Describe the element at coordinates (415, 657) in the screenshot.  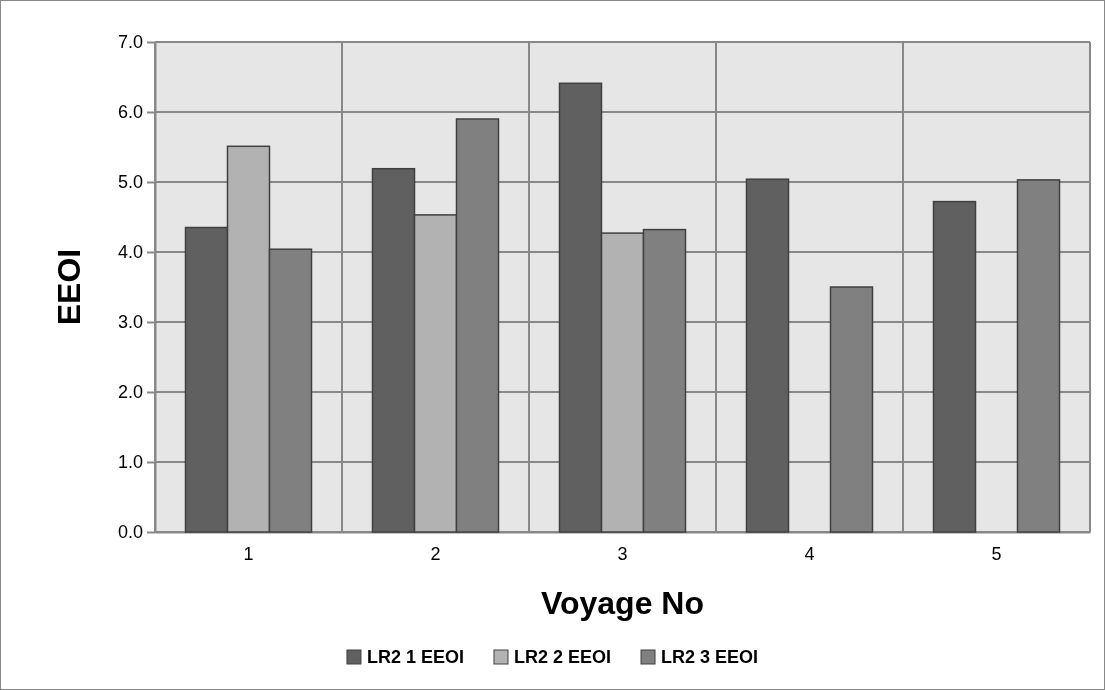
I see `legend-label: LR2 1 EEOI` at that location.